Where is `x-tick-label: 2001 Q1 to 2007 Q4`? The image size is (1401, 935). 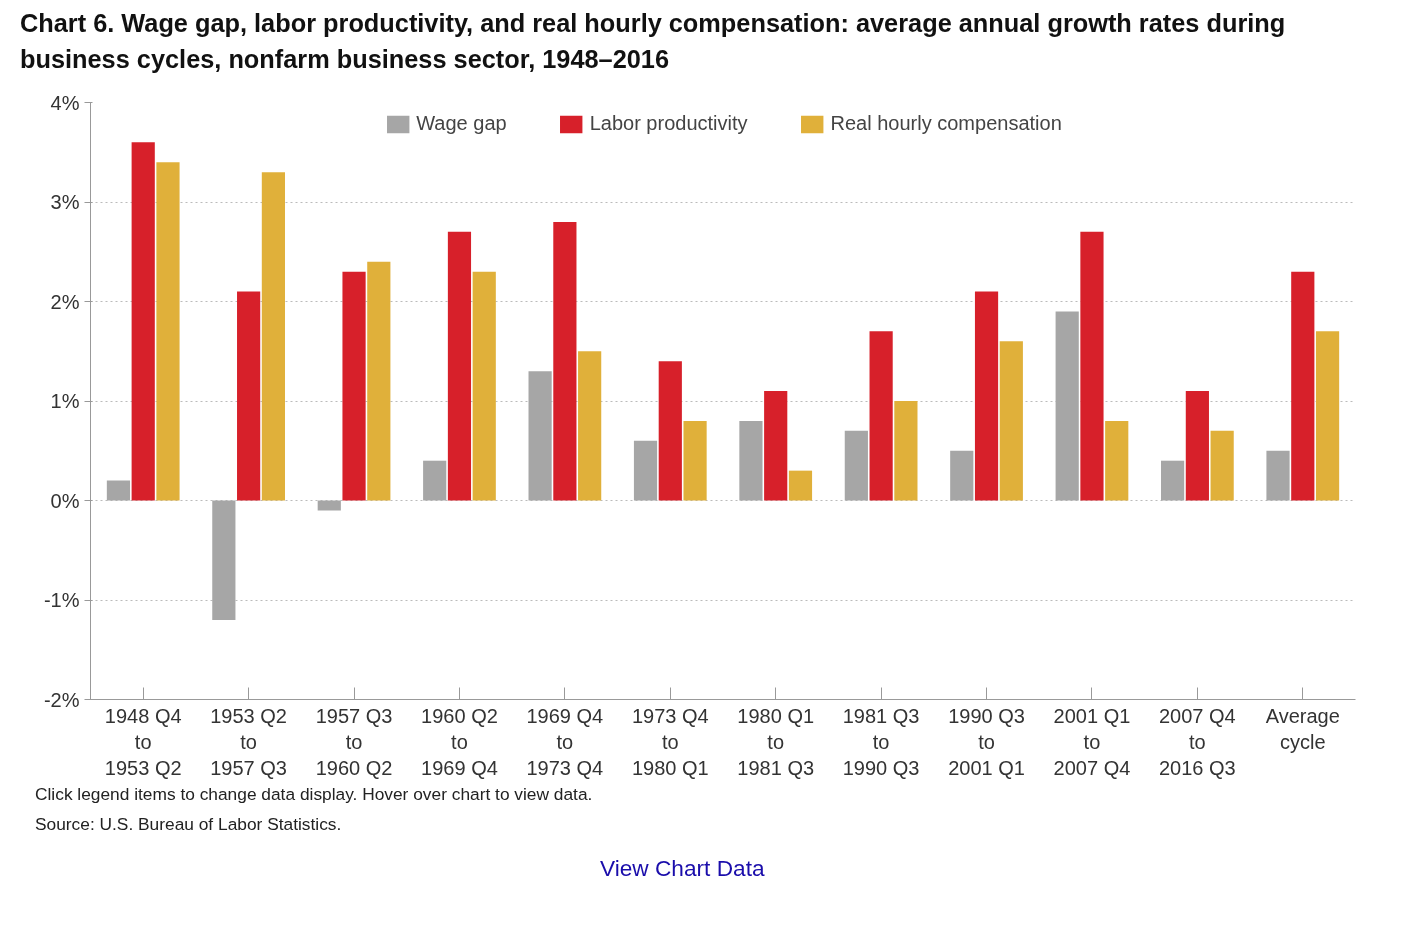
x-tick-label: 2001 Q1 to 2007 Q4 is located at coordinates (1092, 742).